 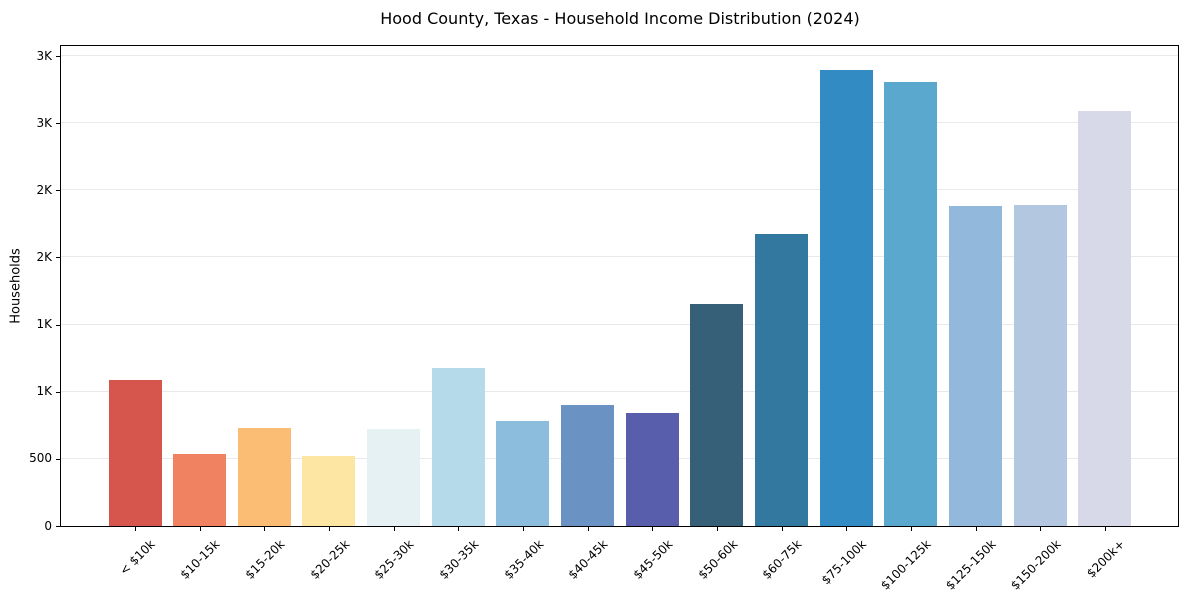 What do you see at coordinates (1105, 318) in the screenshot?
I see `bar-200k` at bounding box center [1105, 318].